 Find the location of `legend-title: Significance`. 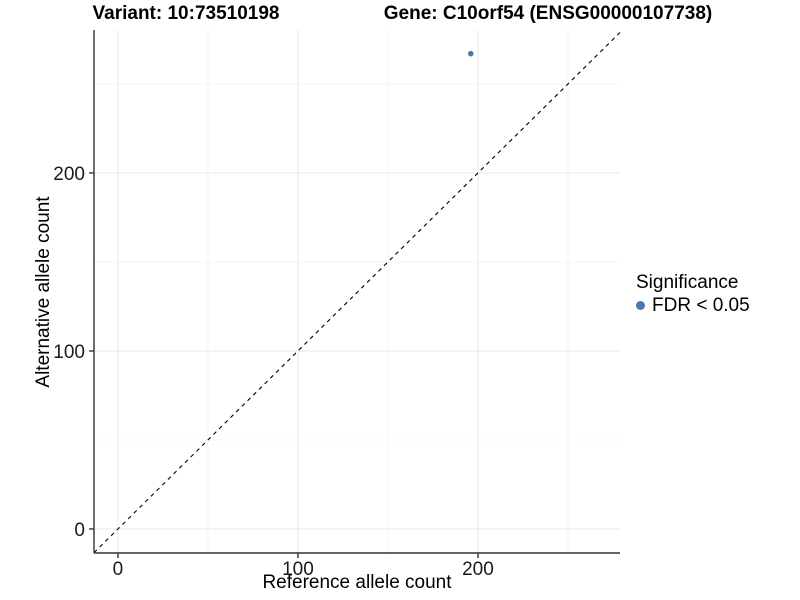

legend-title: Significance is located at coordinates (687, 282).